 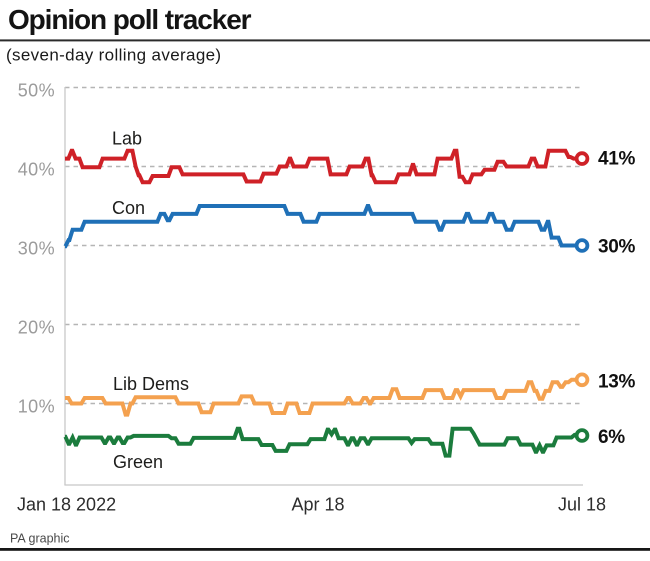 I want to click on svg-text: 13%, so click(x=617, y=382).